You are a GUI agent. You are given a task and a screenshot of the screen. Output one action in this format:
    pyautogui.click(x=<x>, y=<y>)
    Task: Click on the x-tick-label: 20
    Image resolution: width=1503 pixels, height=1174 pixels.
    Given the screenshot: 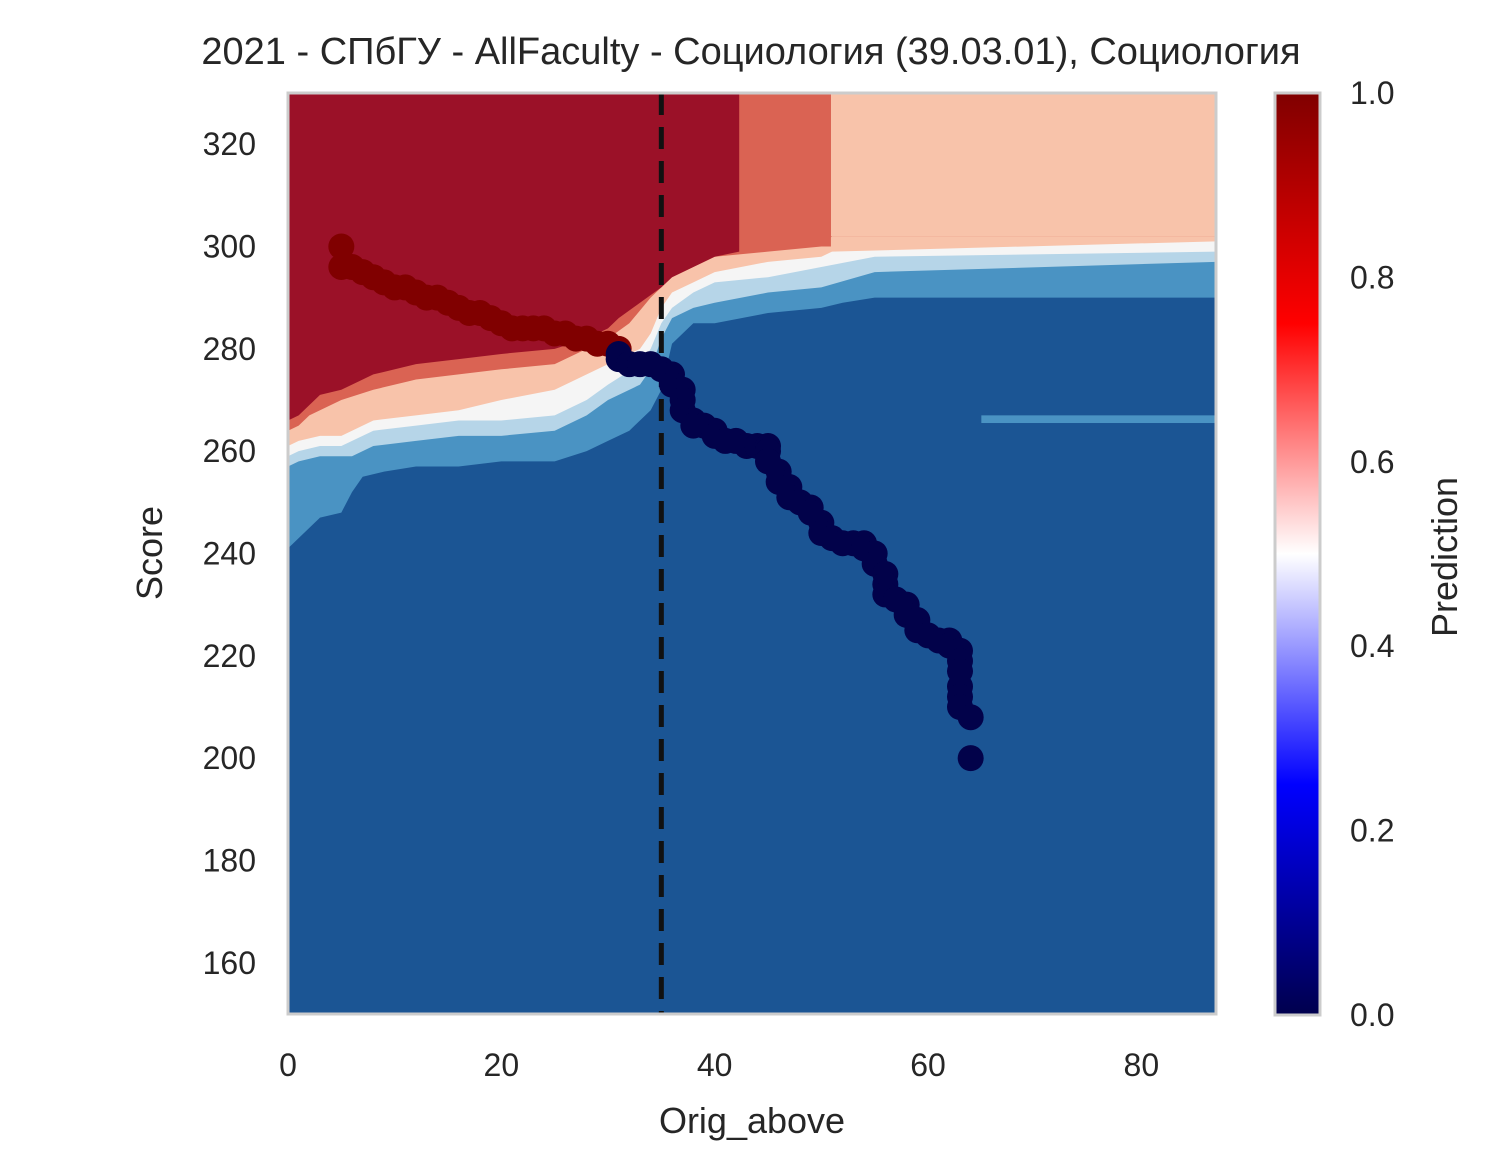 What is the action you would take?
    pyautogui.click(x=502, y=1065)
    